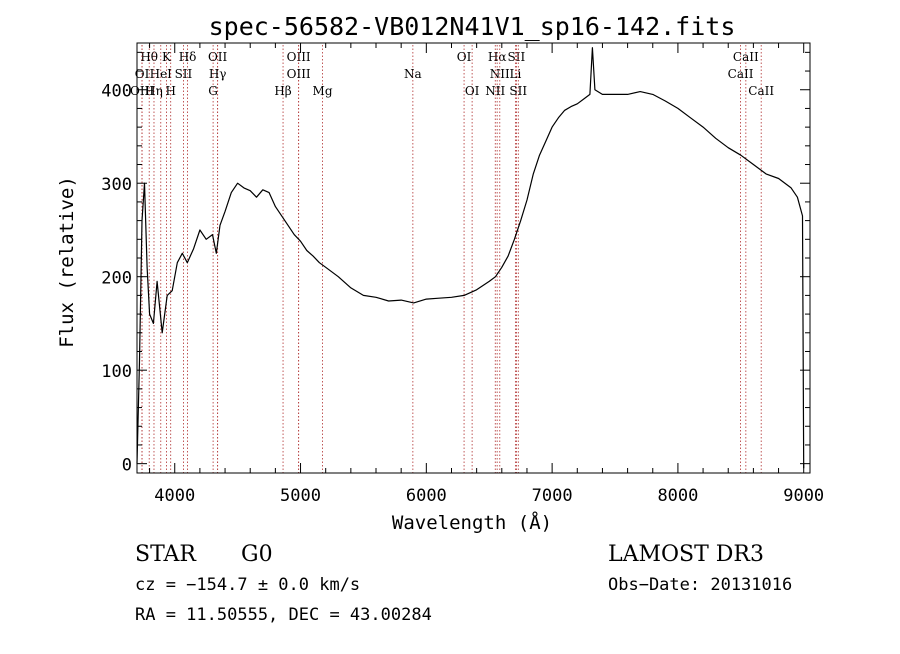 The image size is (900, 654). Describe the element at coordinates (426, 496) in the screenshot. I see `x-tick-label: 6000` at that location.